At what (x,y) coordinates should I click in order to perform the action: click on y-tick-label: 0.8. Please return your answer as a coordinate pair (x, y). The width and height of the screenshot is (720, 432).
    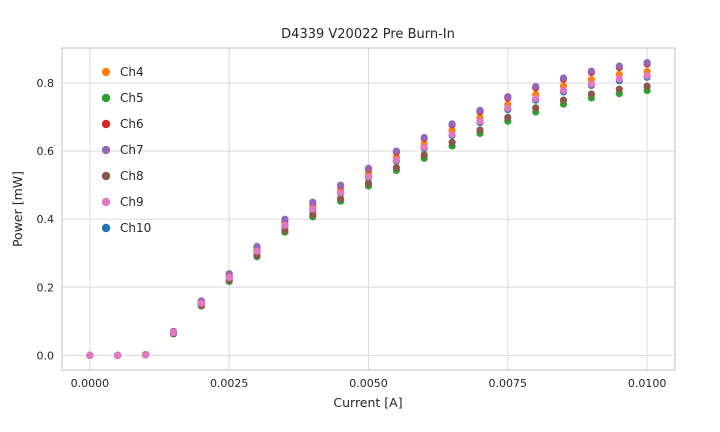
    Looking at the image, I should click on (46, 83).